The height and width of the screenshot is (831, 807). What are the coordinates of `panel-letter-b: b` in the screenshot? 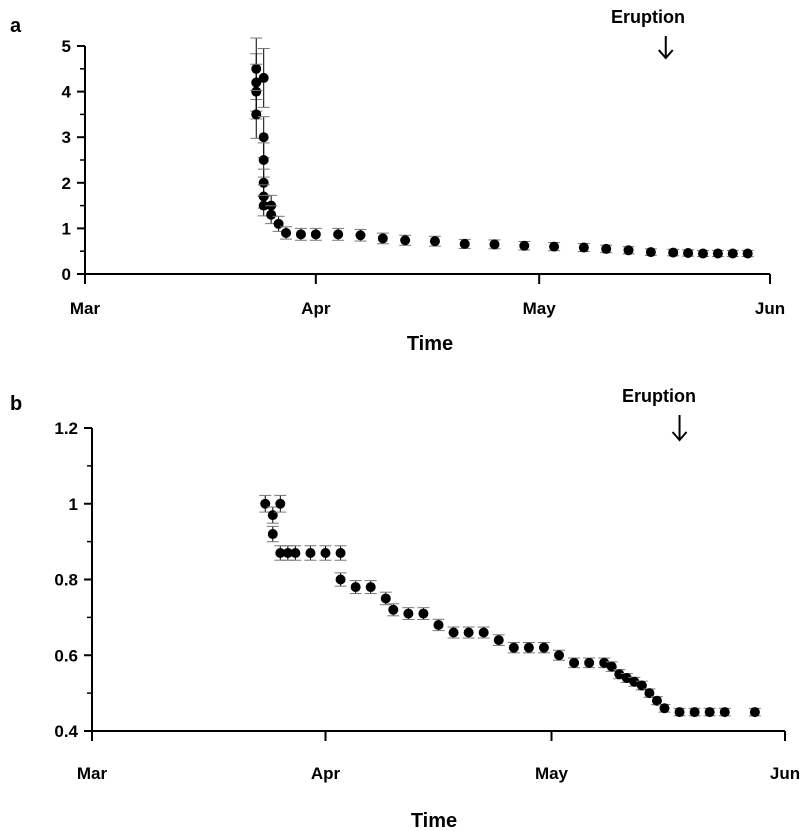 It's located at (16, 404).